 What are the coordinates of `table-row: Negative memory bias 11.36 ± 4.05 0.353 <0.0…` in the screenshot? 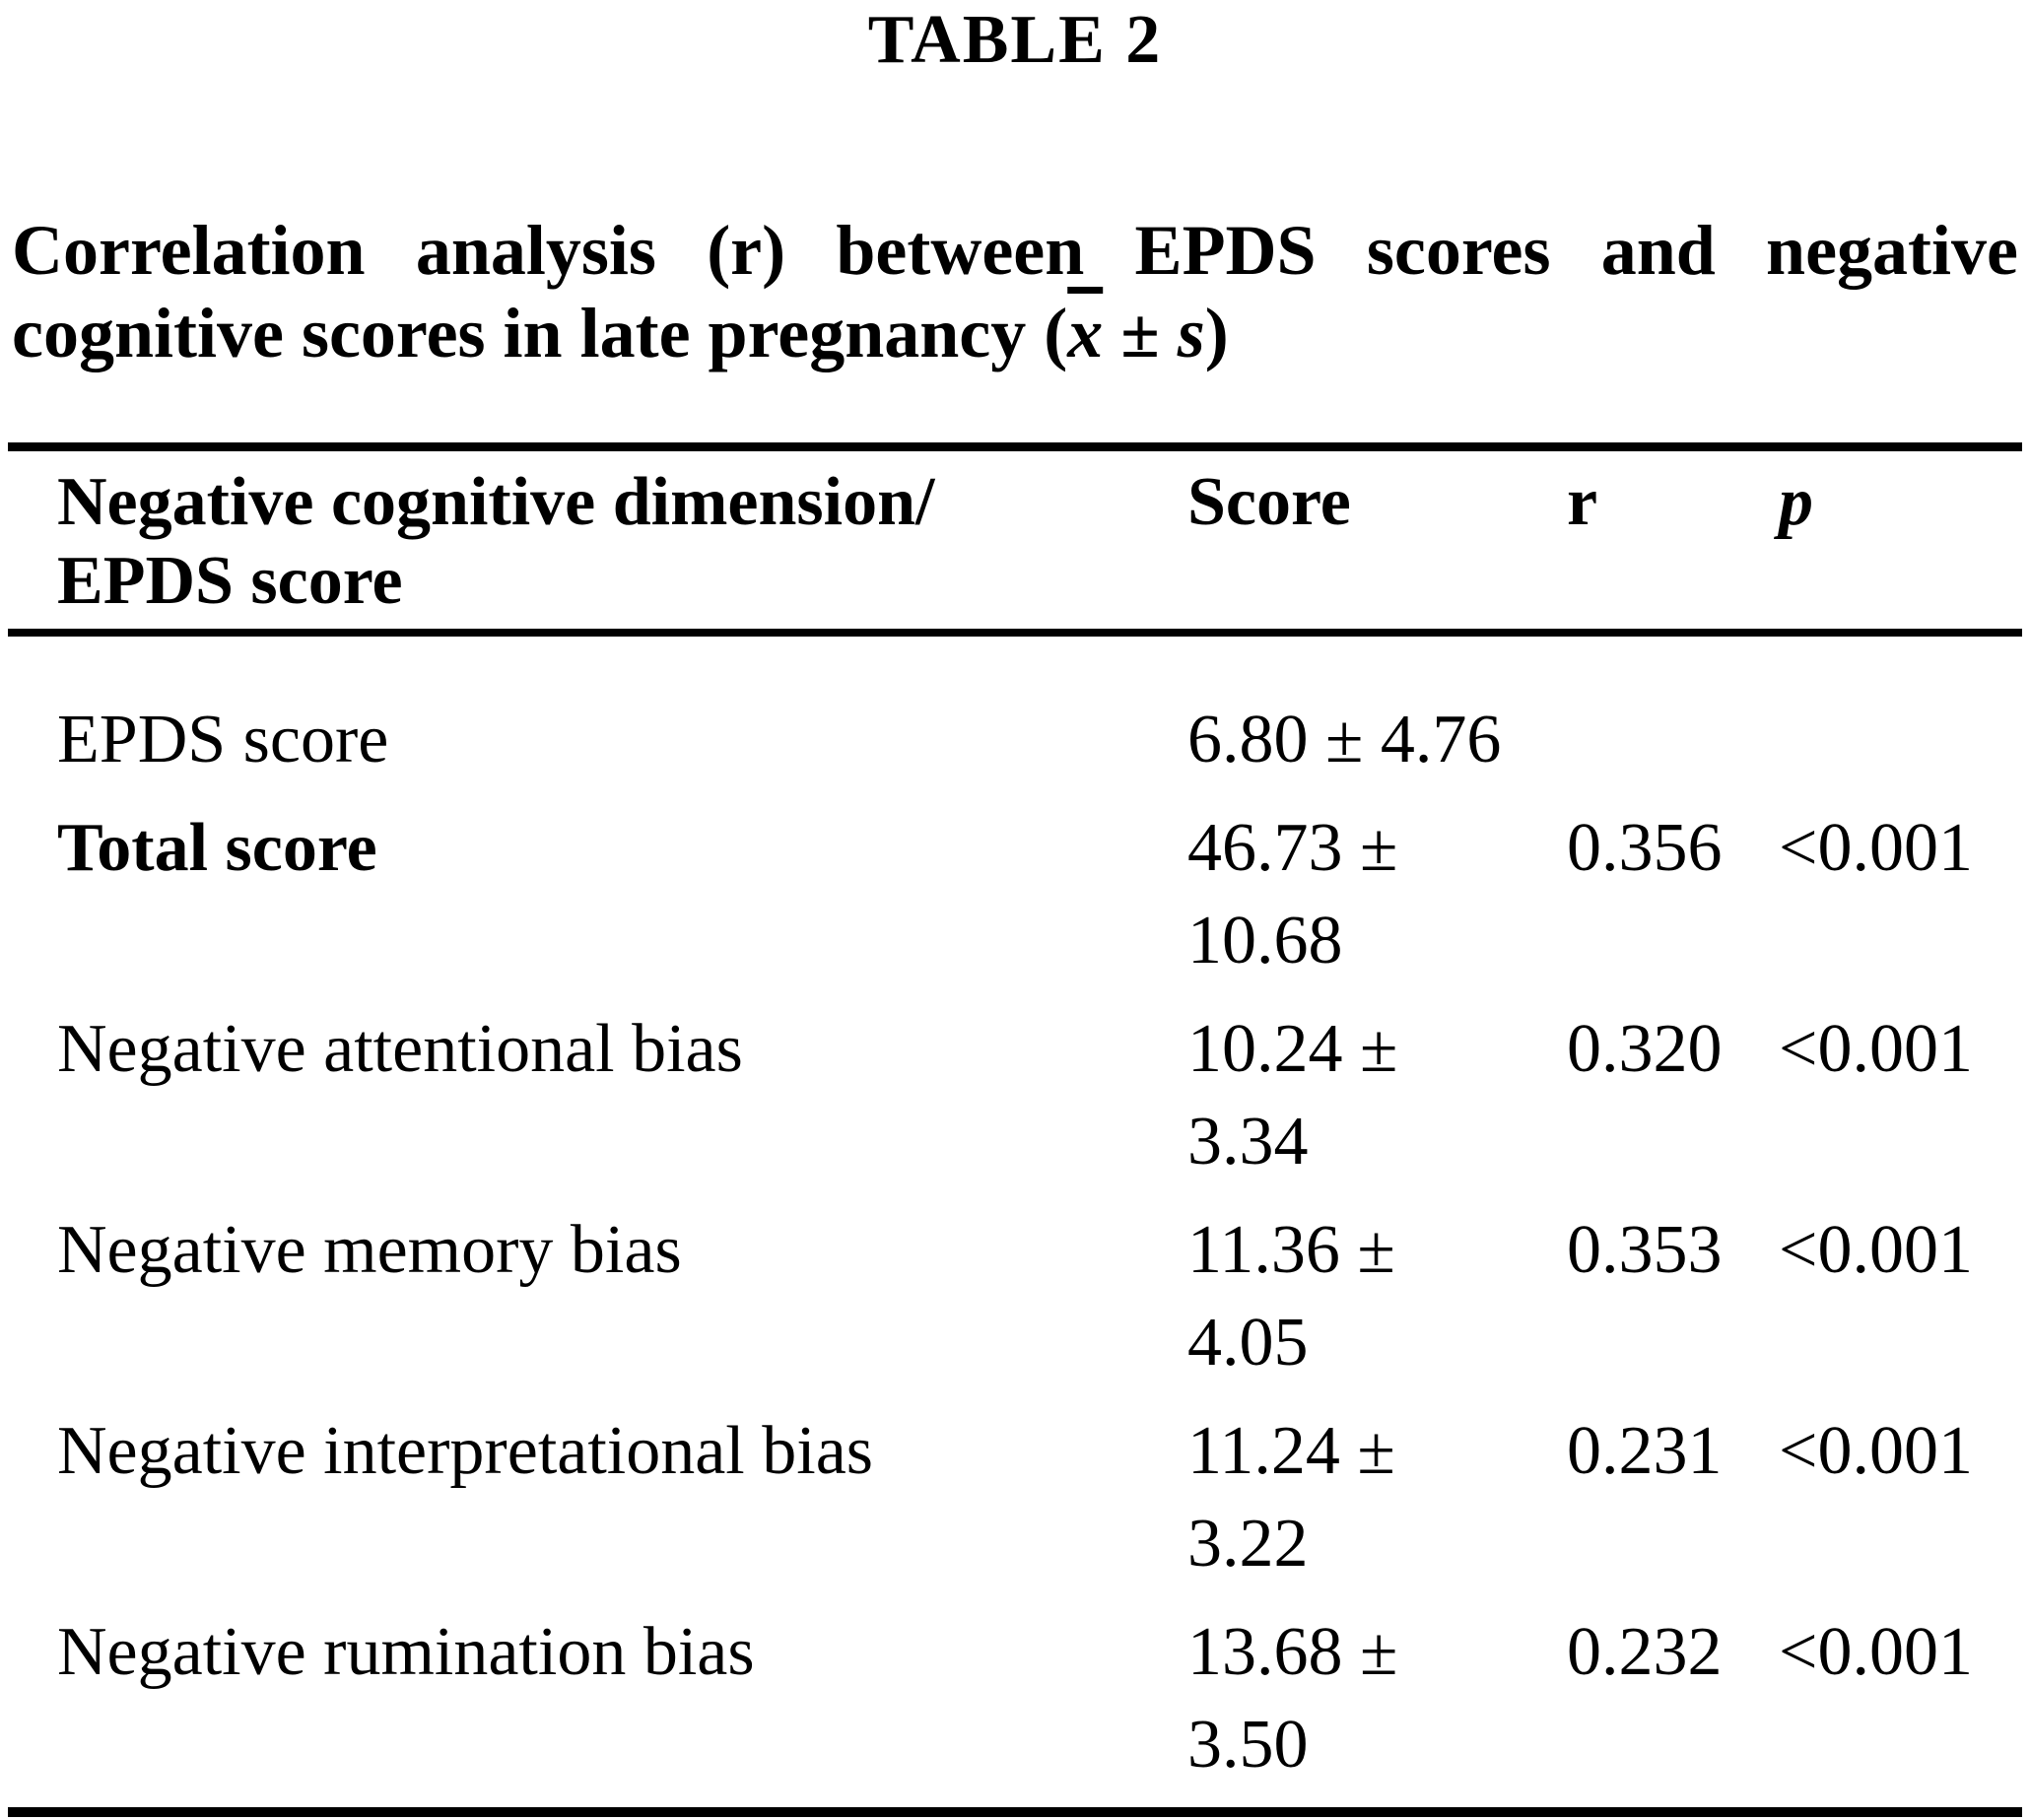 It's located at (1015, 1304).